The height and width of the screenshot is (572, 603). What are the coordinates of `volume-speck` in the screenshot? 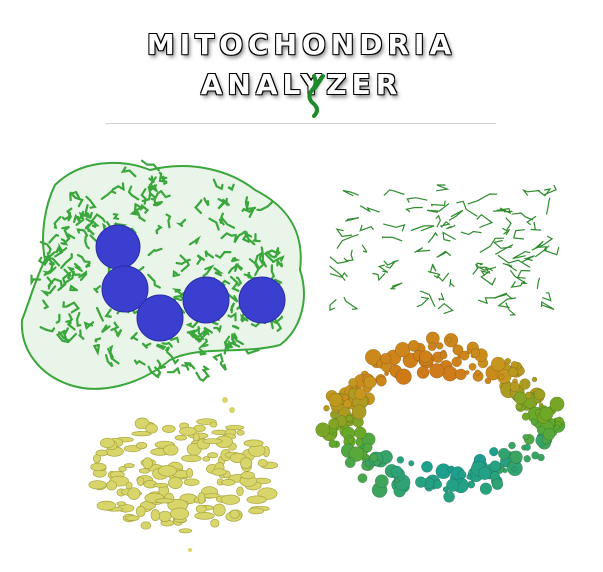 It's located at (232, 410).